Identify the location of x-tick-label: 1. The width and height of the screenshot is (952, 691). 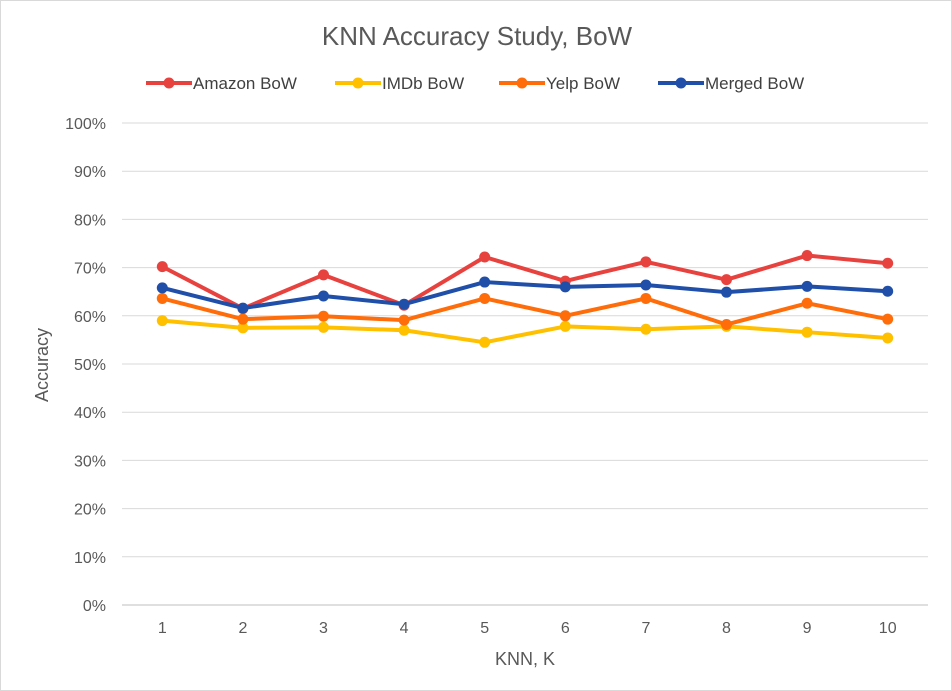
(162, 628).